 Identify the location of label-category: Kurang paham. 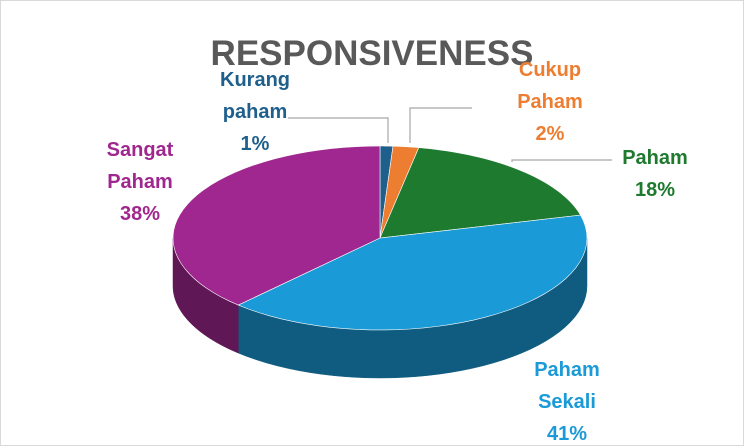
(255, 96).